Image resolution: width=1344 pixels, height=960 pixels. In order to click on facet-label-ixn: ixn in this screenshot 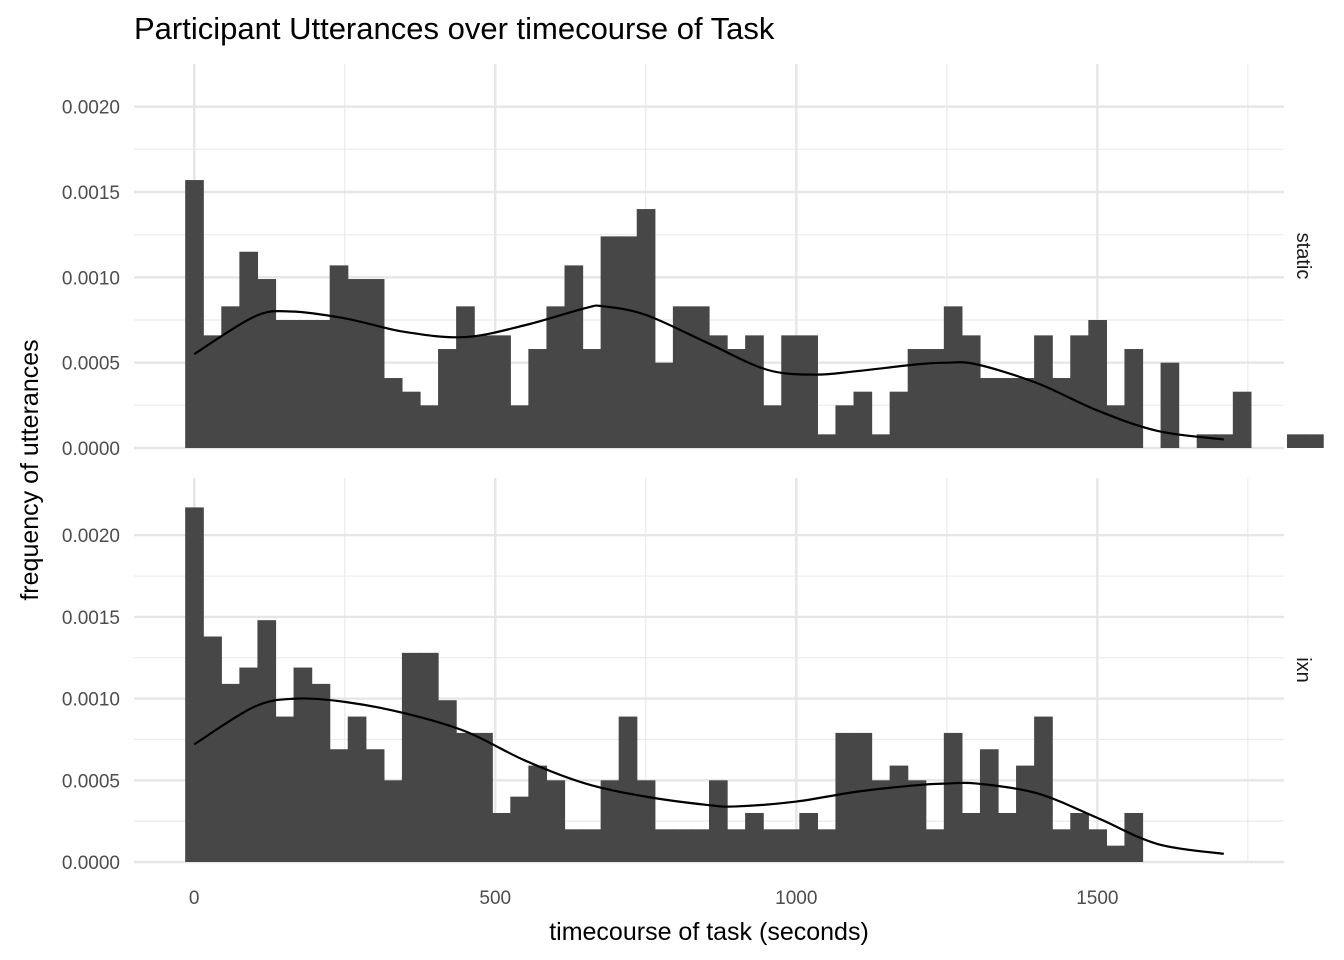, I will do `click(1303, 670)`.